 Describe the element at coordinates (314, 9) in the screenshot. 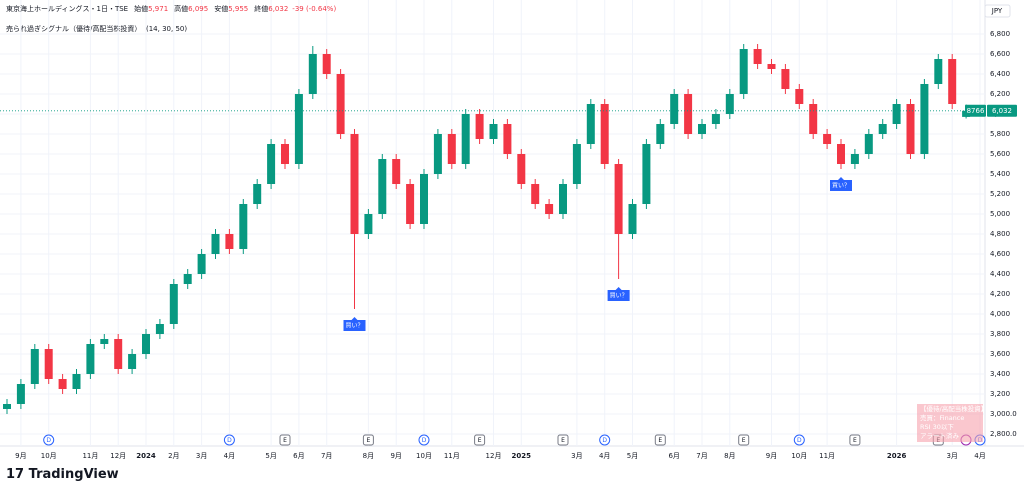

I see `header-item: -39 (-0.64%)` at that location.